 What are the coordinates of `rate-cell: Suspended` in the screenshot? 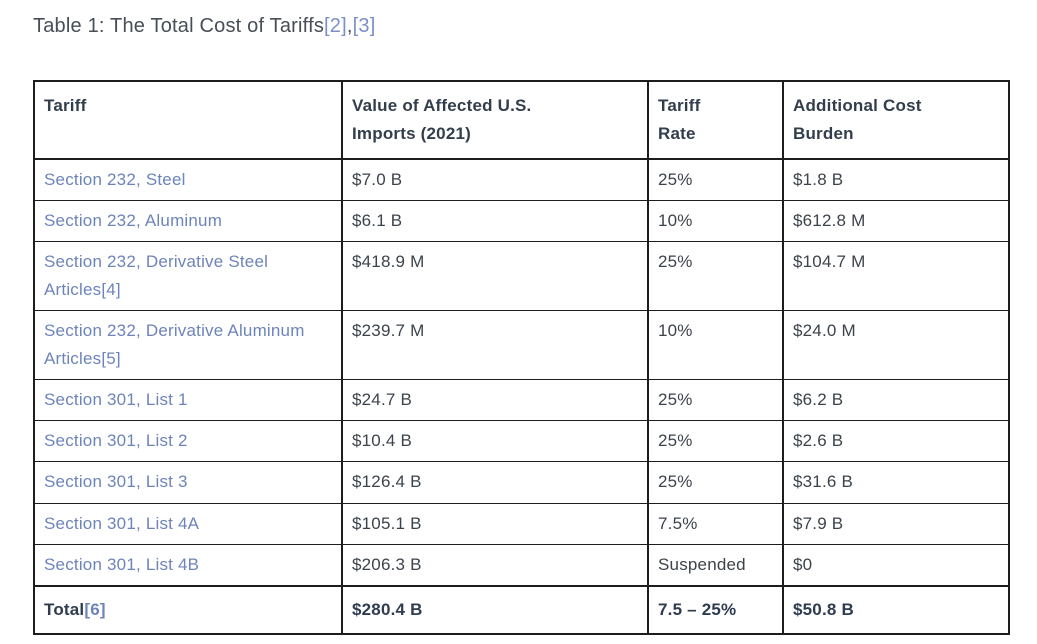 It's located at (715, 565).